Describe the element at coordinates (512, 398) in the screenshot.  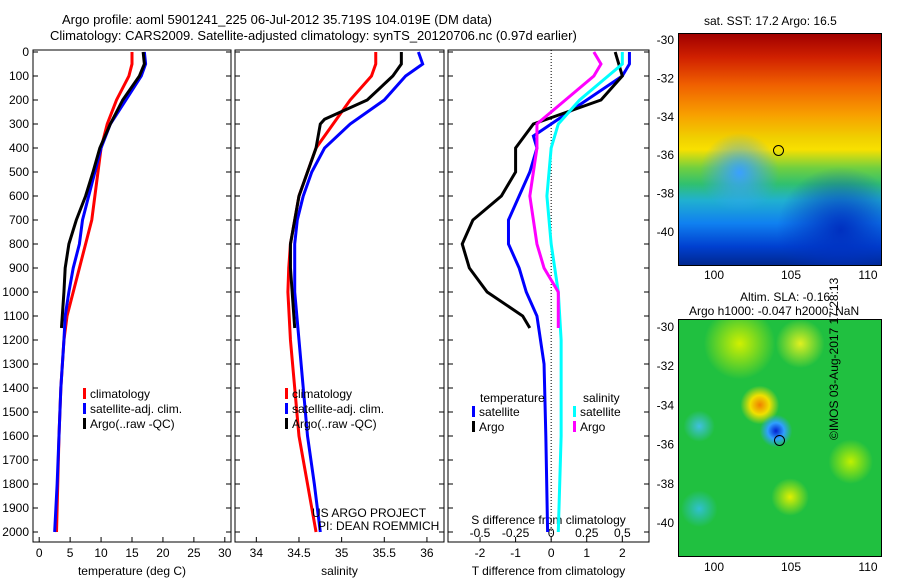
I see `legend-heading: temperature` at that location.